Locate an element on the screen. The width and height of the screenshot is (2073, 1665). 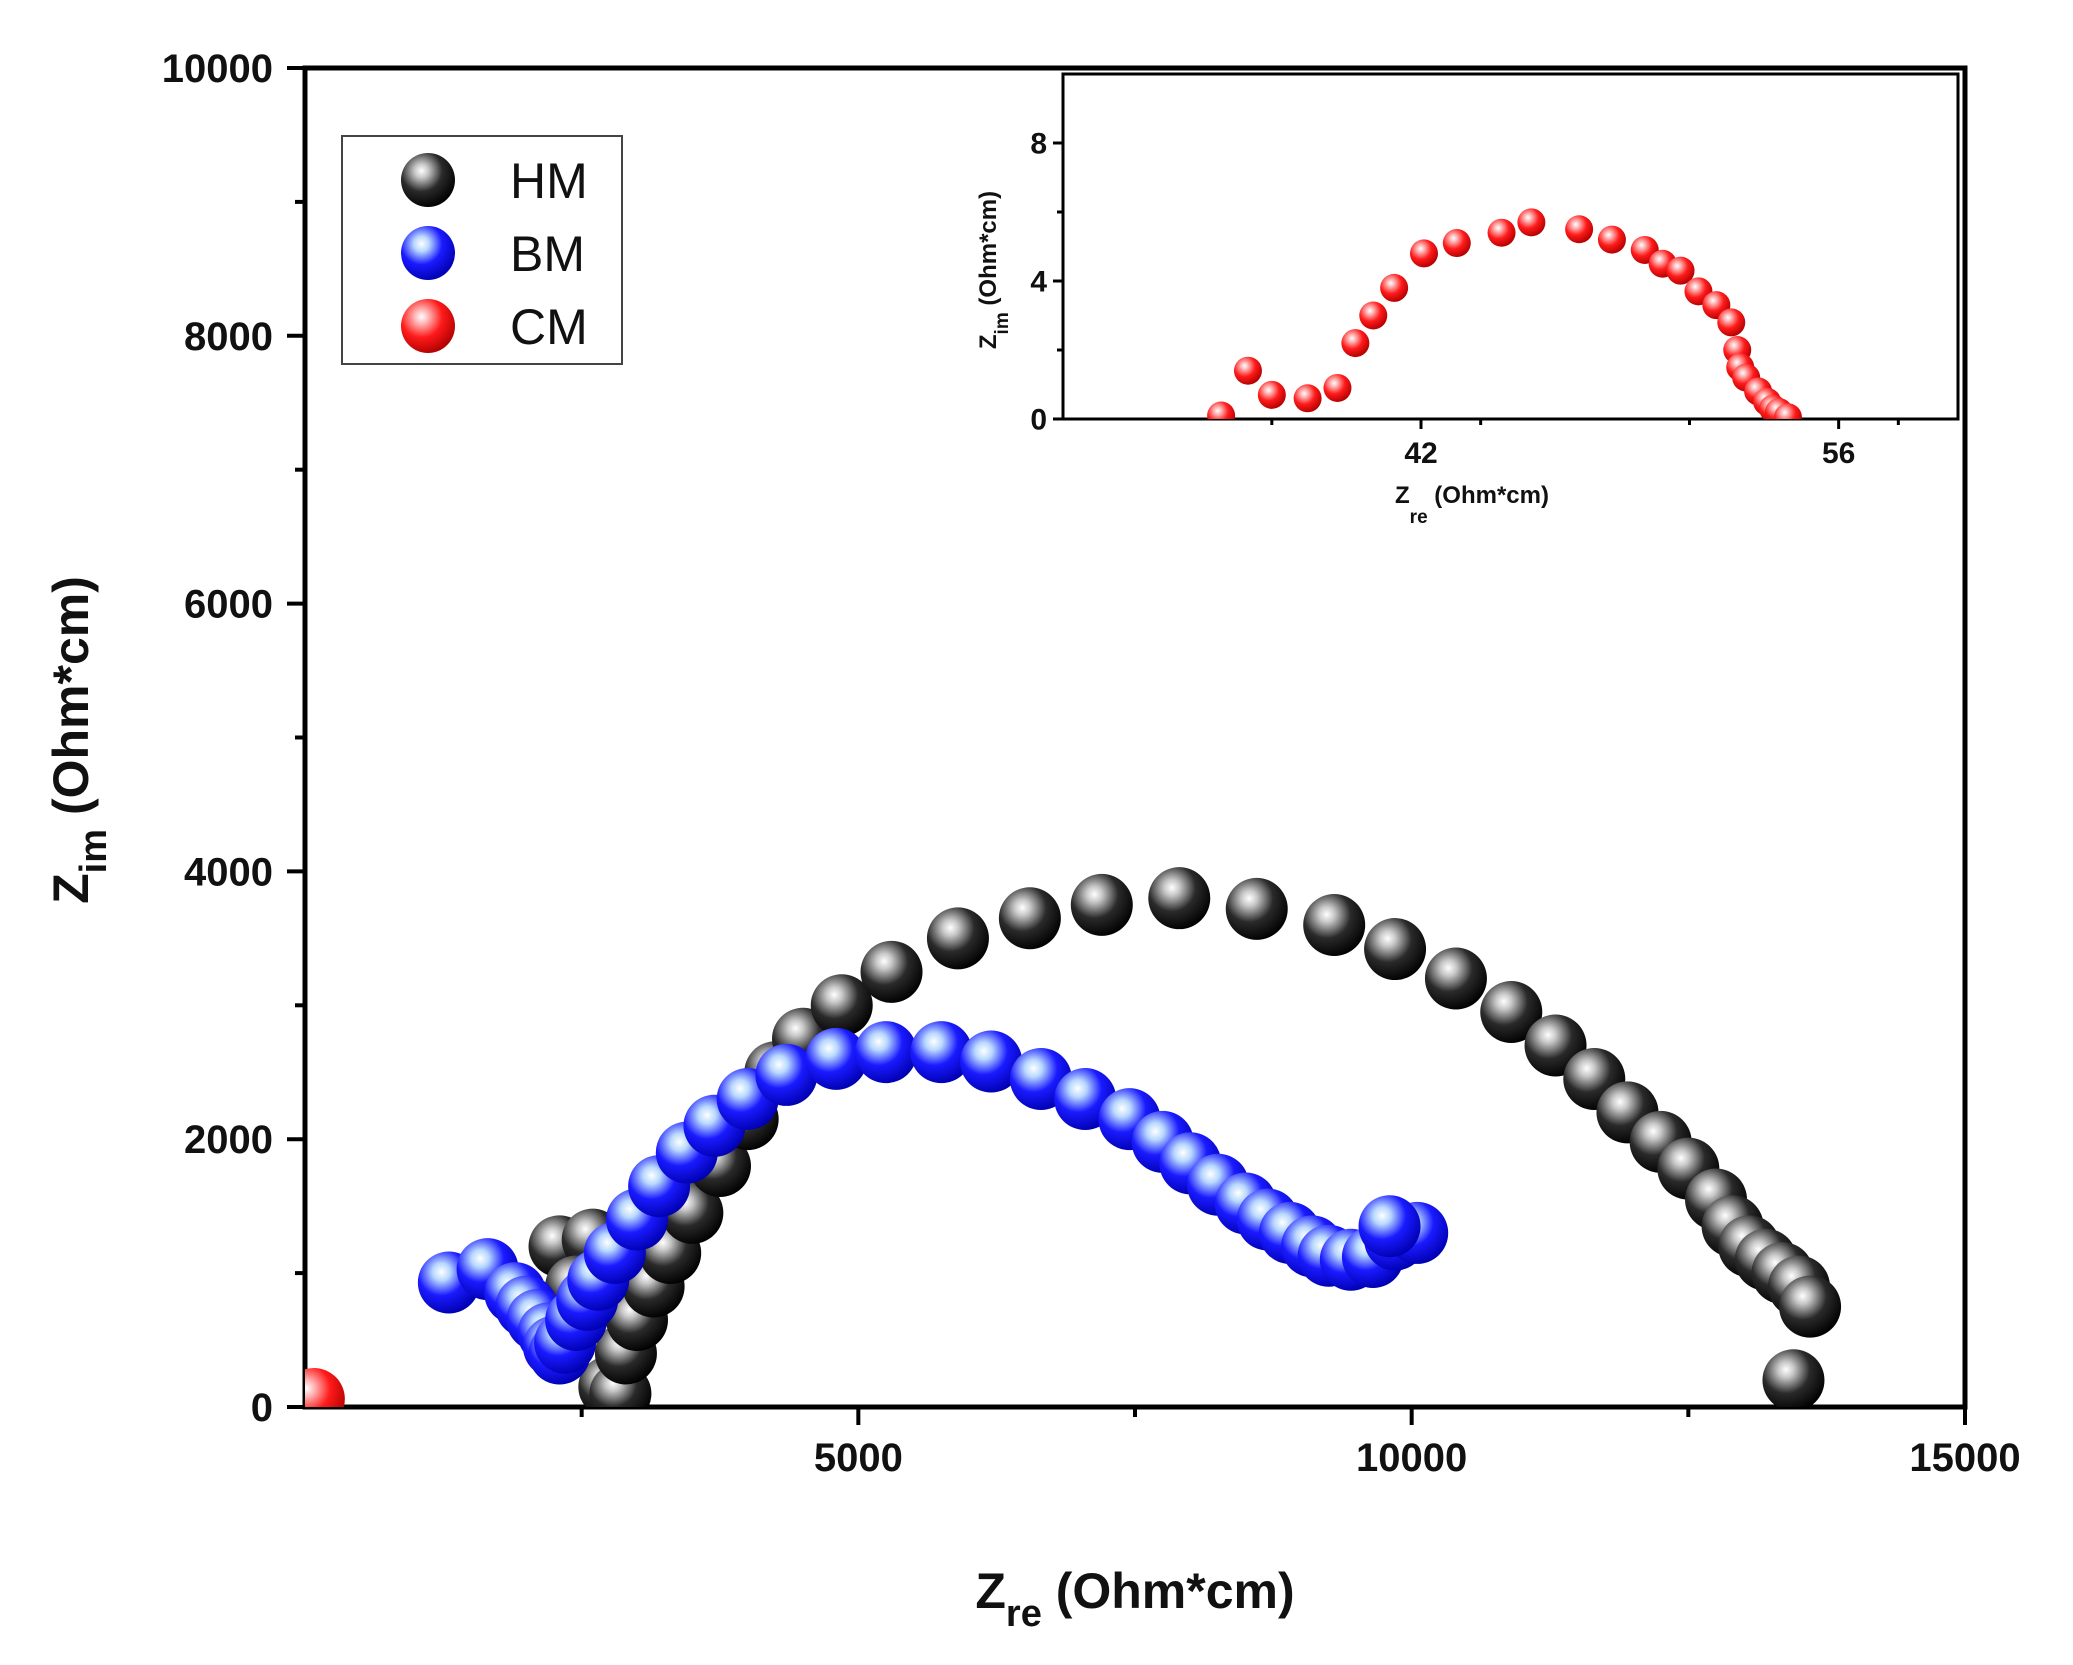
inset-x-tick-label: 42 is located at coordinates (1420, 453).